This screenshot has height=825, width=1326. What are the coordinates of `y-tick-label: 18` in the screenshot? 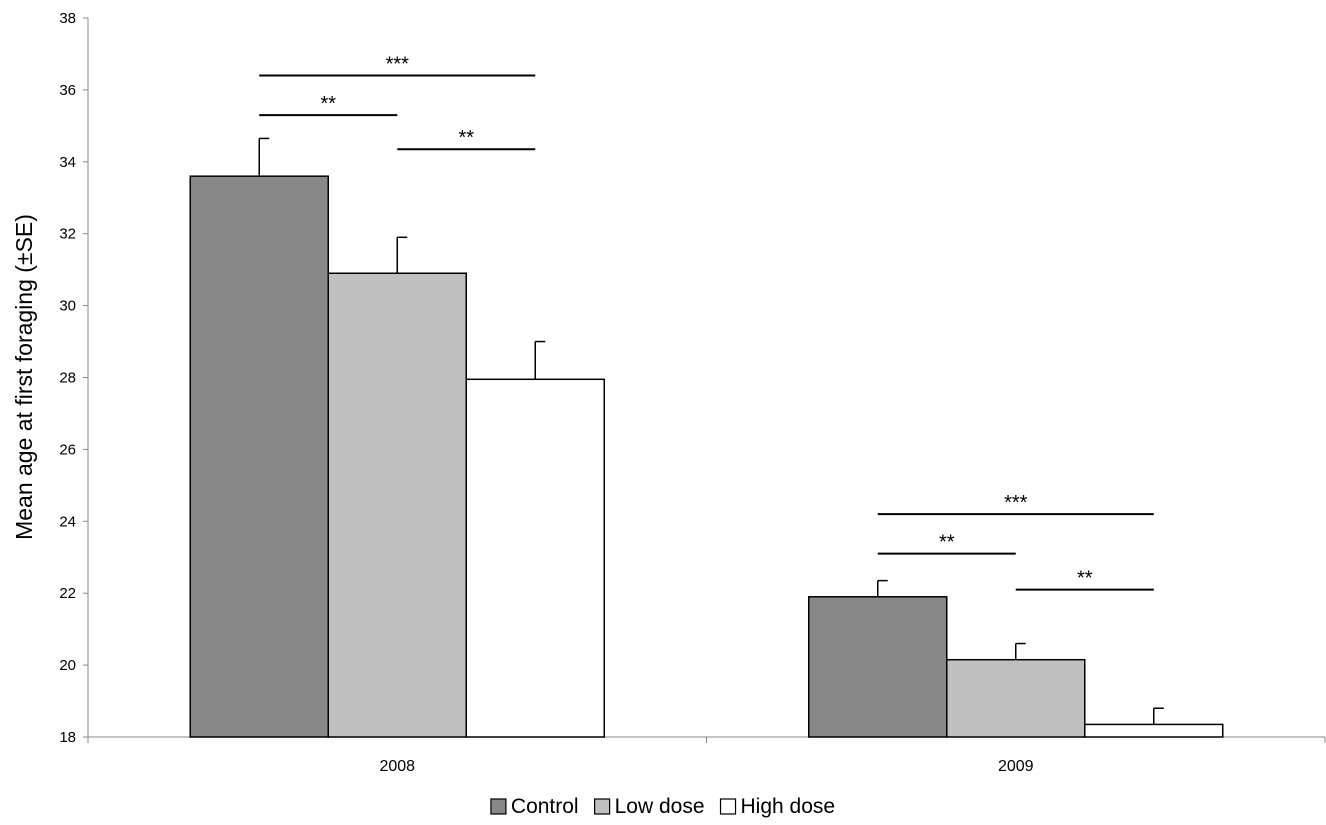 It's located at (67, 737).